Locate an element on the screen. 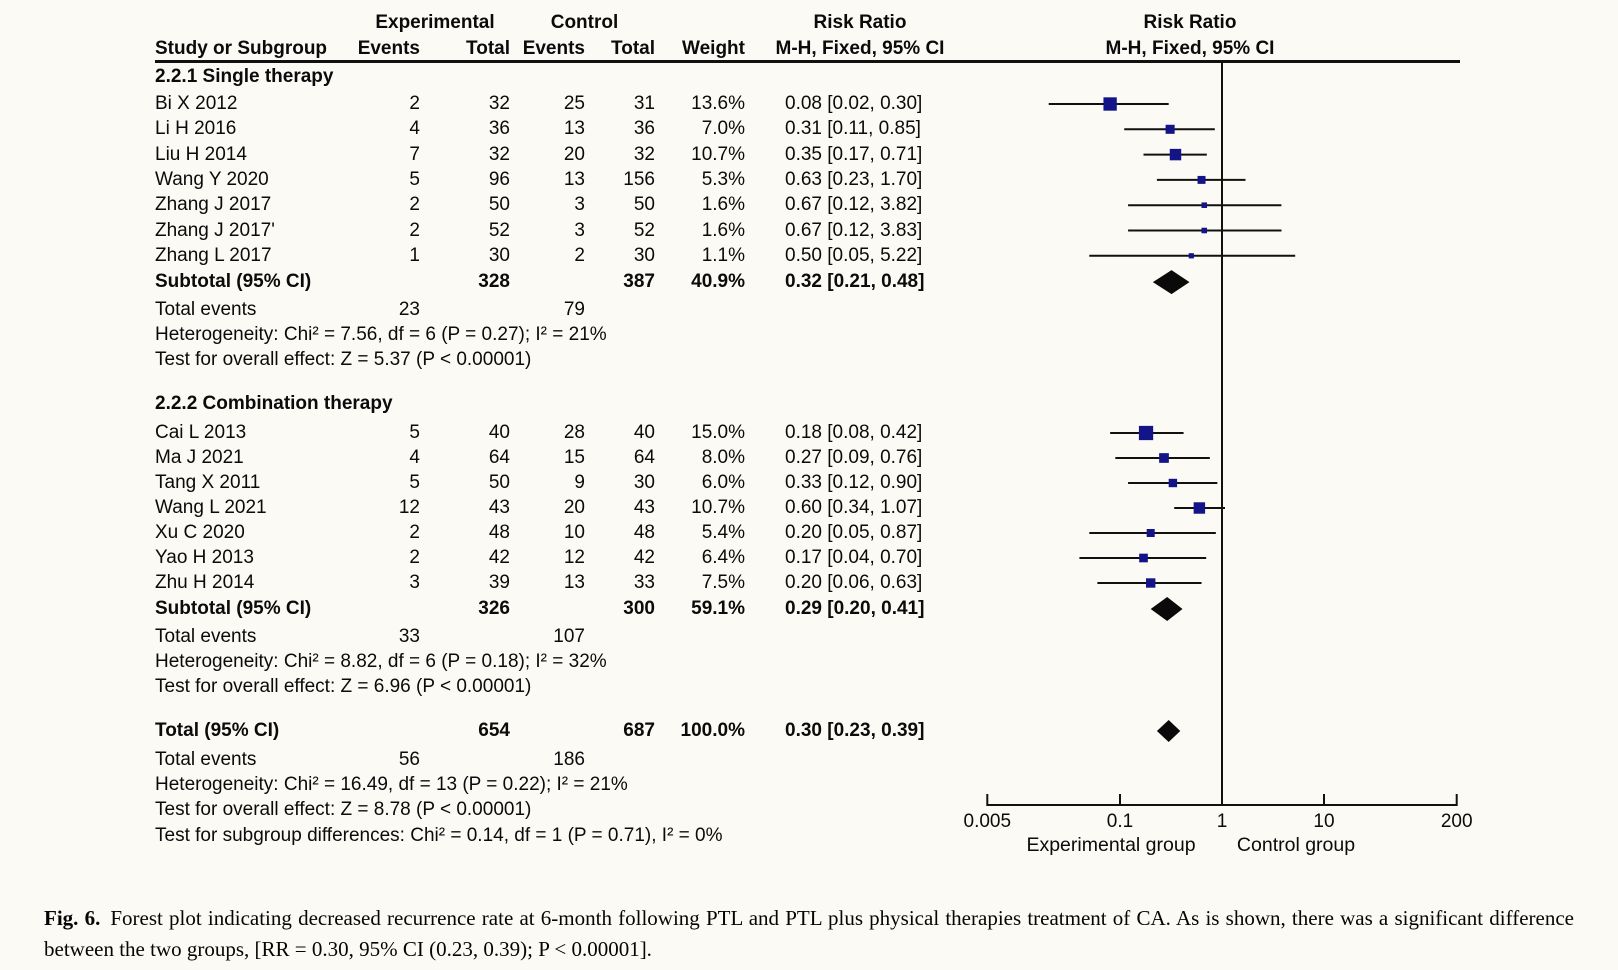 This screenshot has height=970, width=1618. ci-text: 0.67 [0.12, 3.83] is located at coordinates (854, 230).